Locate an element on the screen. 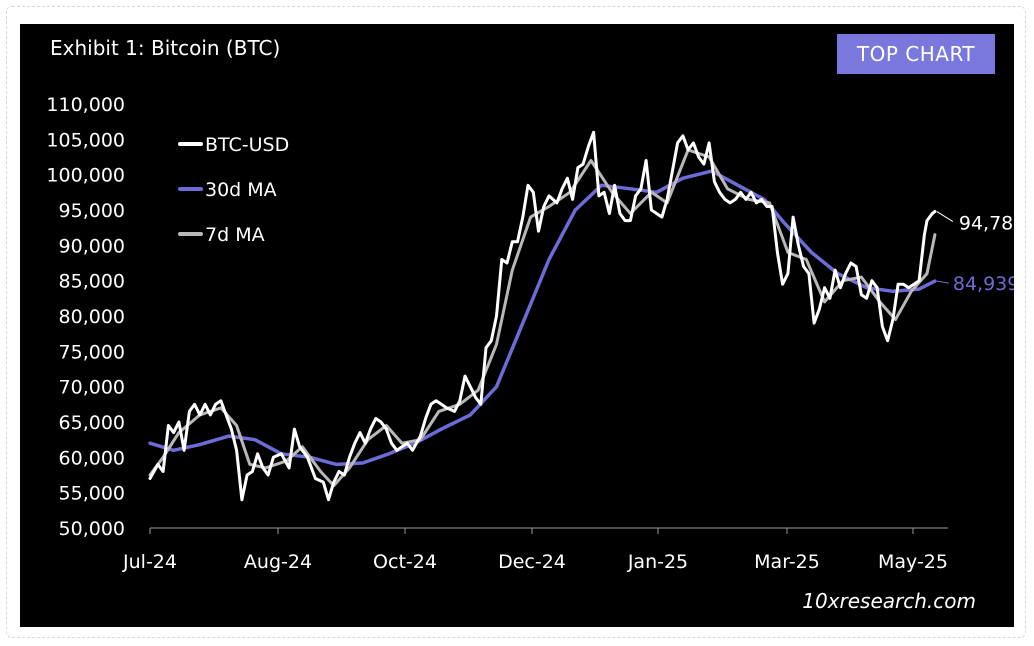 This screenshot has width=1034, height=646. top-chart-badge: TOP CHART is located at coordinates (916, 54).